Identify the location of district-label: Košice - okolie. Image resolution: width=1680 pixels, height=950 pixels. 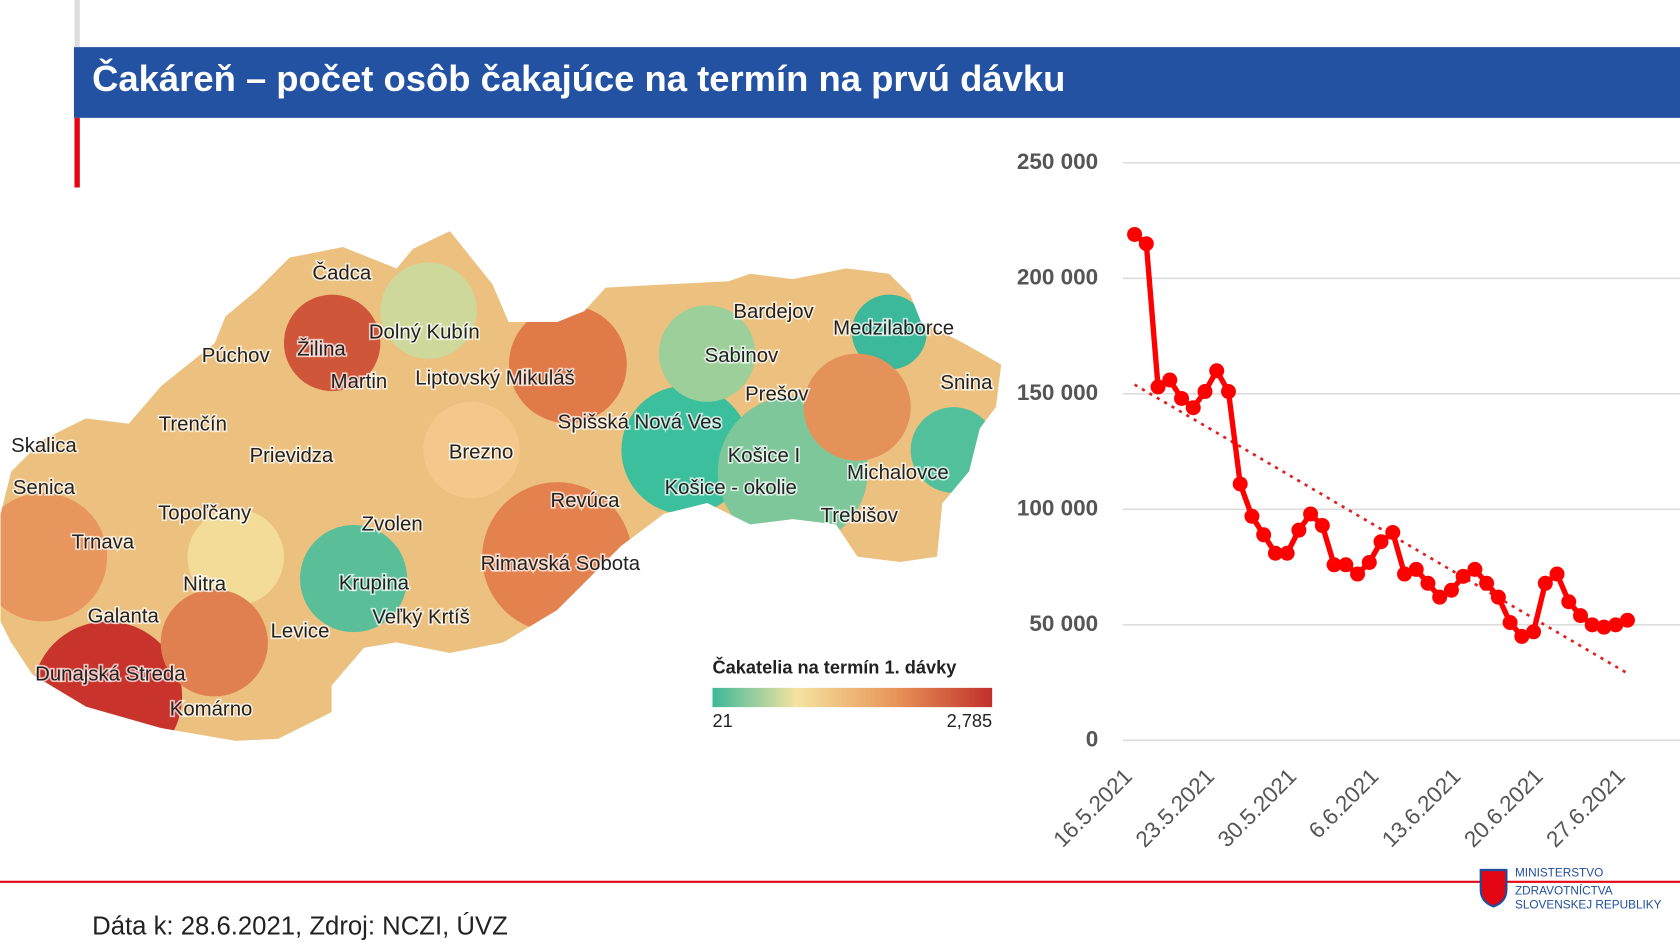
(731, 488).